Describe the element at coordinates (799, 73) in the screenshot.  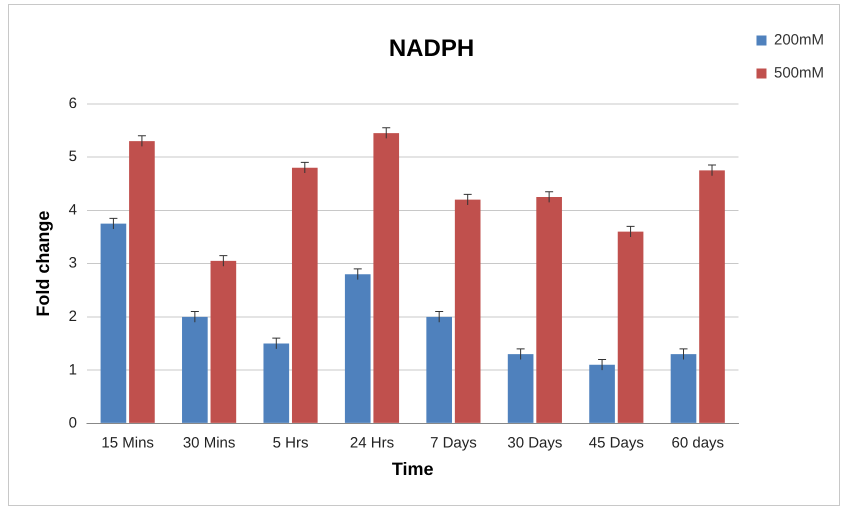
I see `legend-label: 500mM` at that location.